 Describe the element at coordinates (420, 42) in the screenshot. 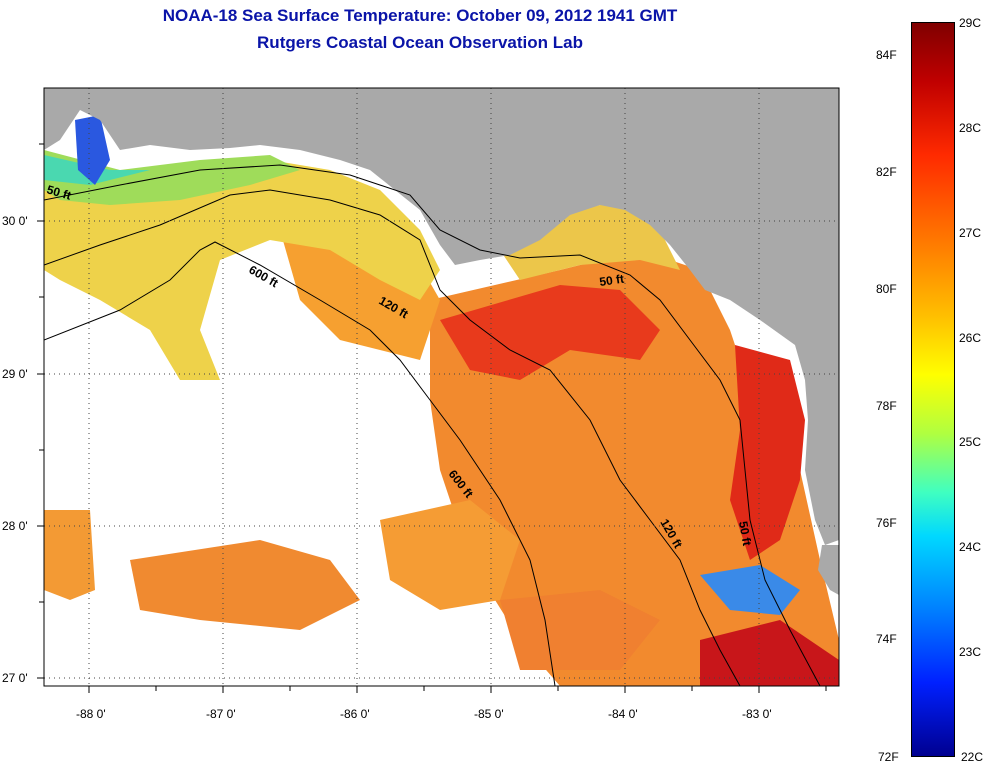

I see `map-subtitle: Rutgers Coastal Ocean Observation Lab` at that location.